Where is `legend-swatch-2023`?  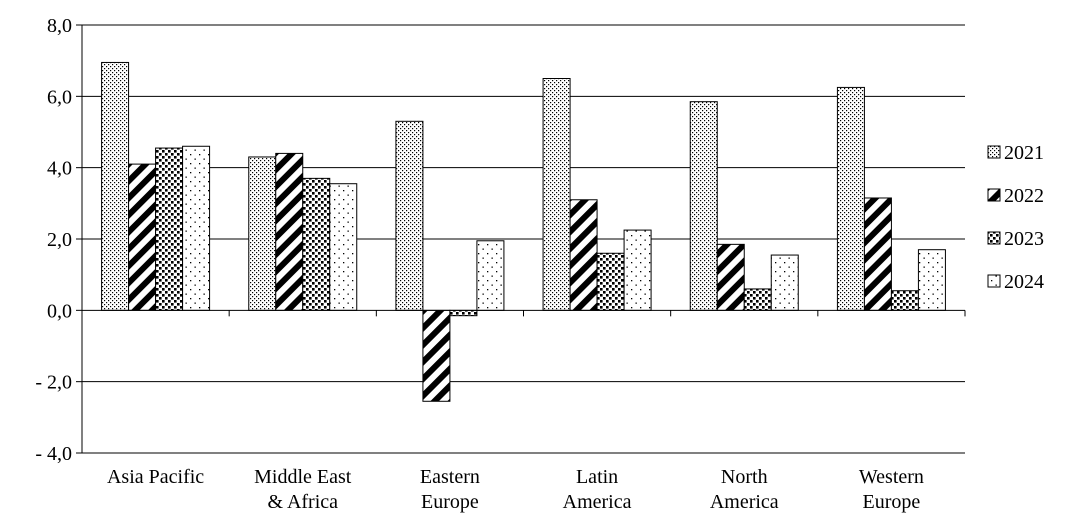
legend-swatch-2023 is located at coordinates (994, 238).